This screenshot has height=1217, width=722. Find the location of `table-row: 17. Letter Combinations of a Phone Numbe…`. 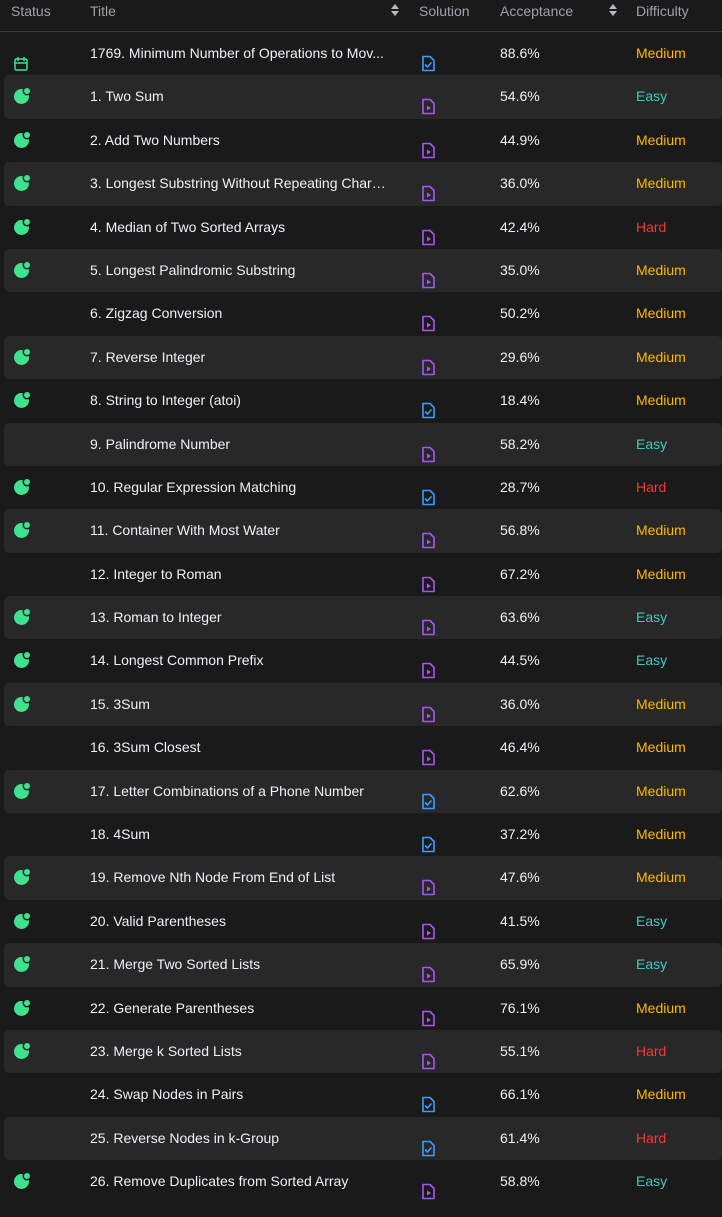

table-row: 17. Letter Combinations of a Phone Numbe… is located at coordinates (363, 791).